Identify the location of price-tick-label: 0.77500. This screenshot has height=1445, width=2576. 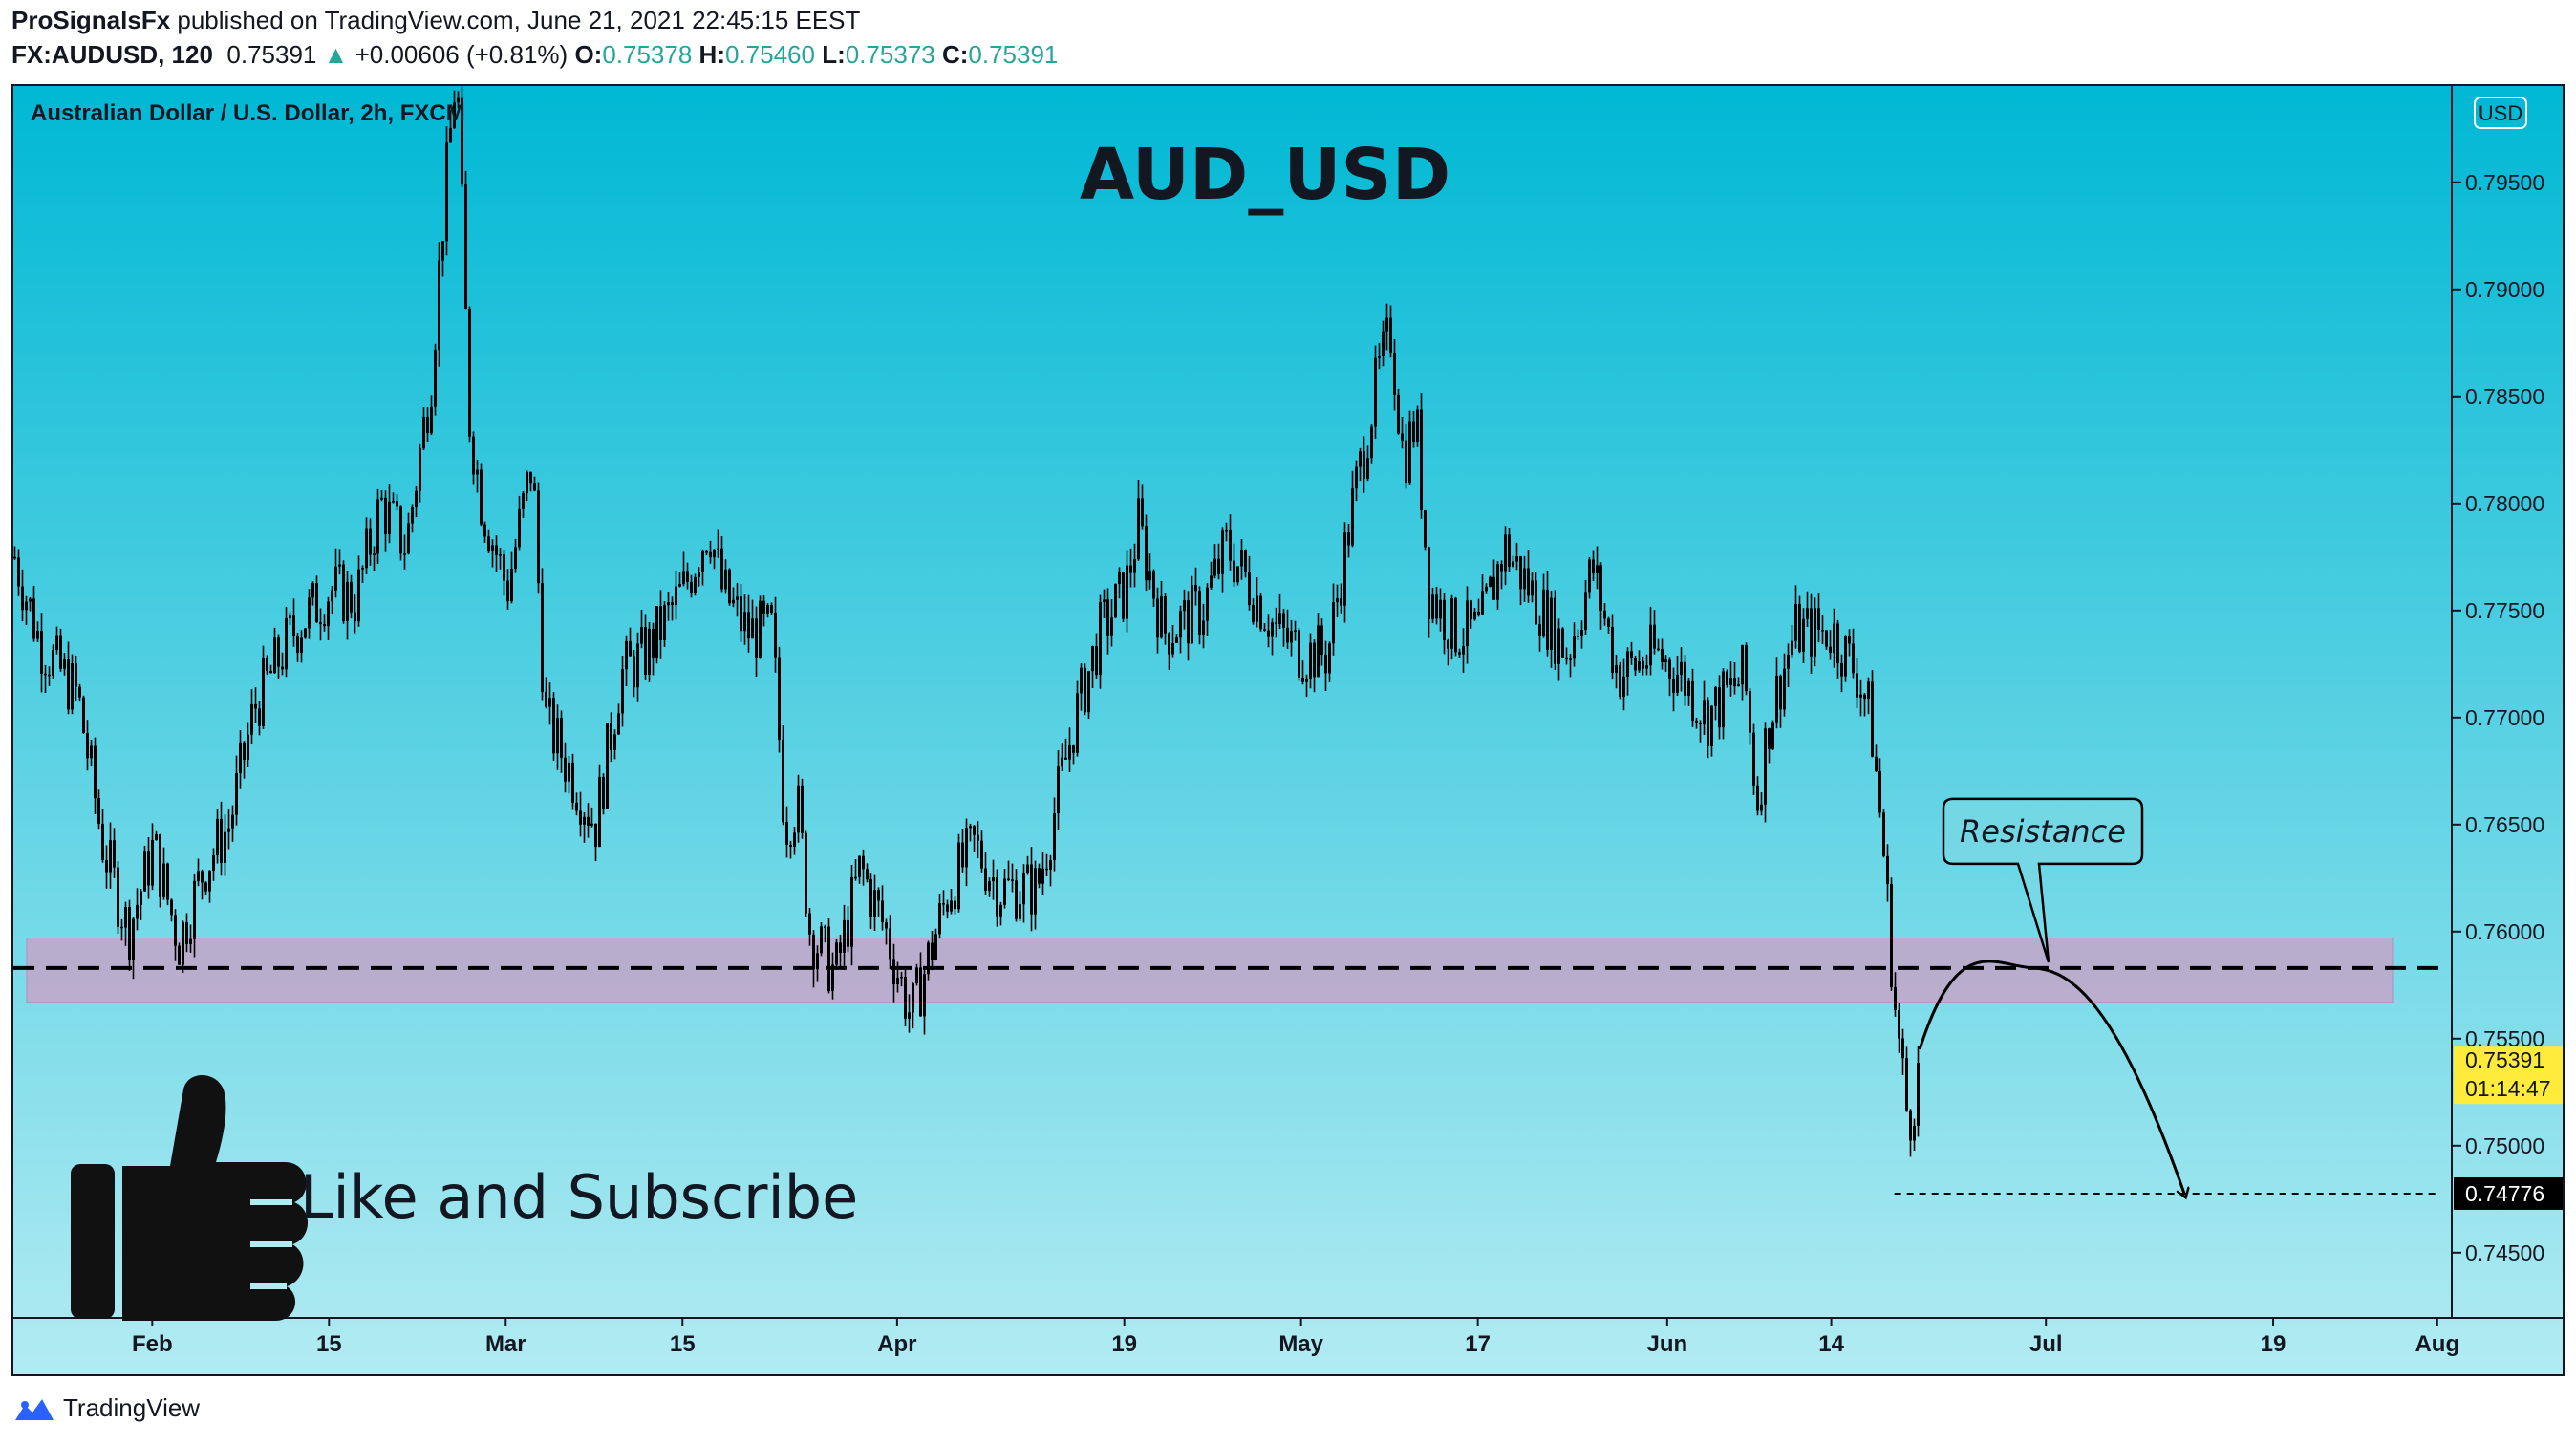
(2504, 610).